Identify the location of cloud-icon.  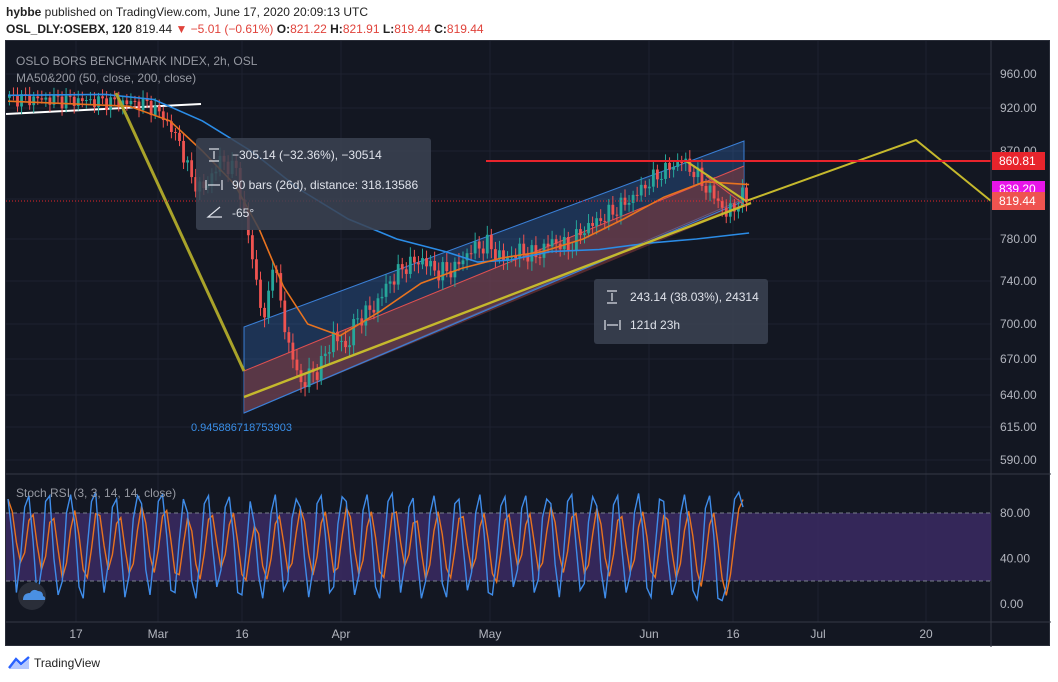
(32, 596).